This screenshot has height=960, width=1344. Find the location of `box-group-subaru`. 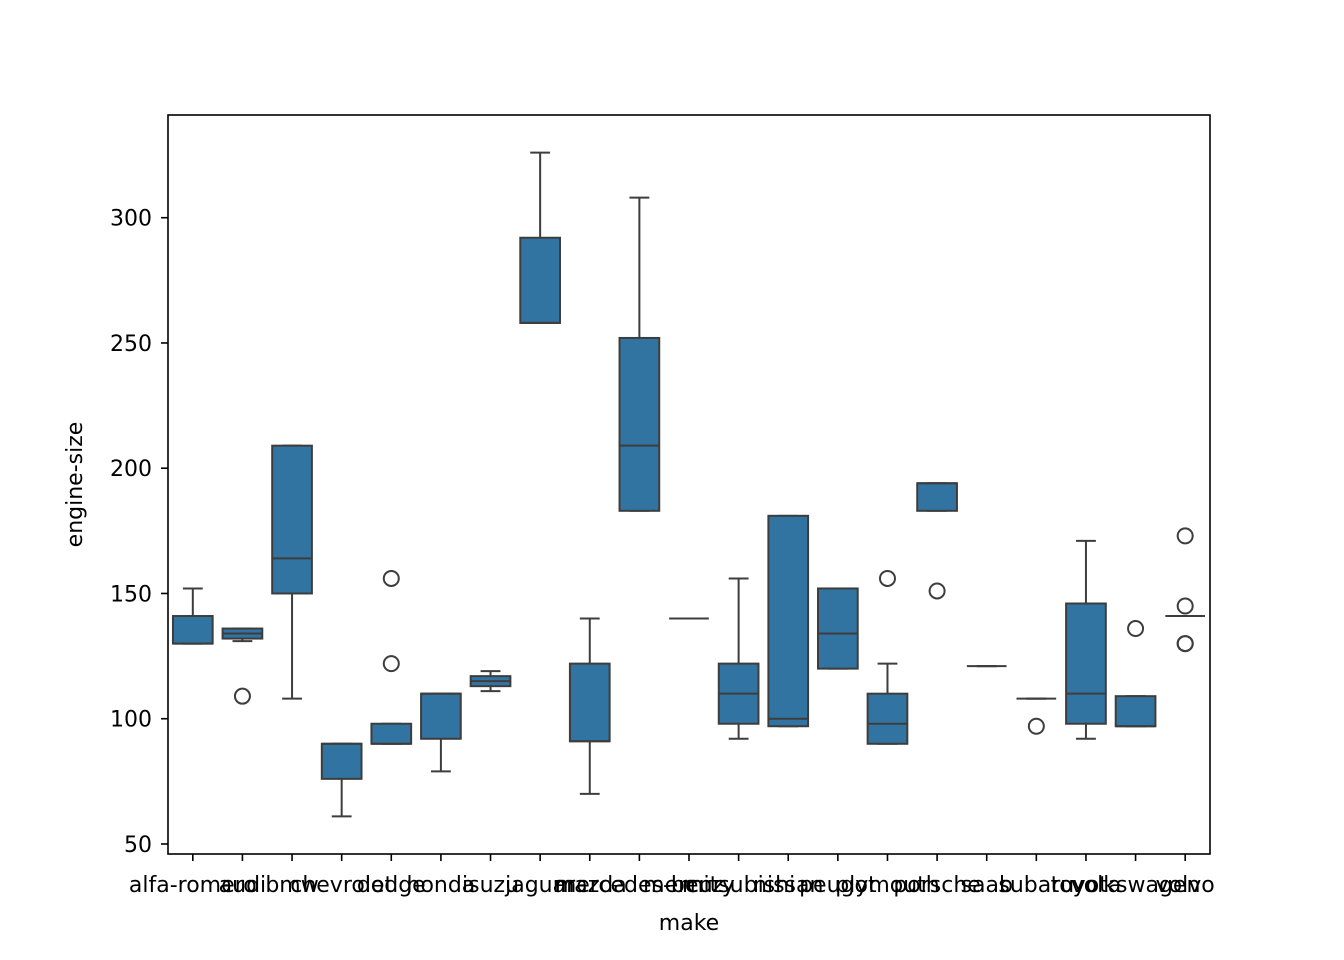

box-group-subaru is located at coordinates (1036, 716).